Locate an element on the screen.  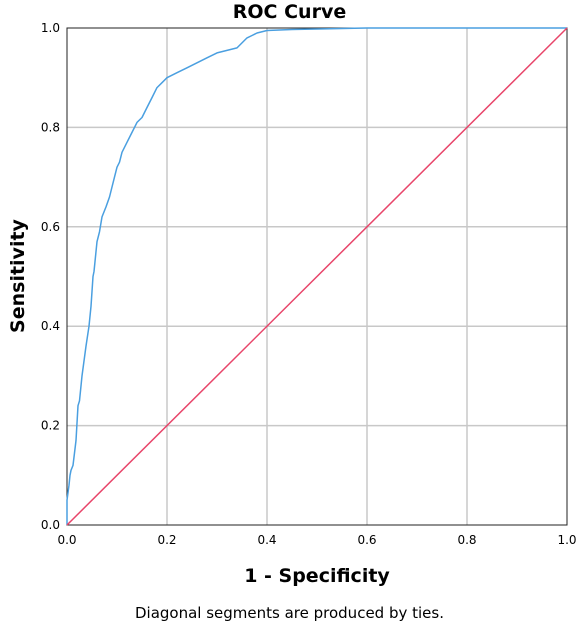
x-tick-label: 0.0 is located at coordinates (66, 540).